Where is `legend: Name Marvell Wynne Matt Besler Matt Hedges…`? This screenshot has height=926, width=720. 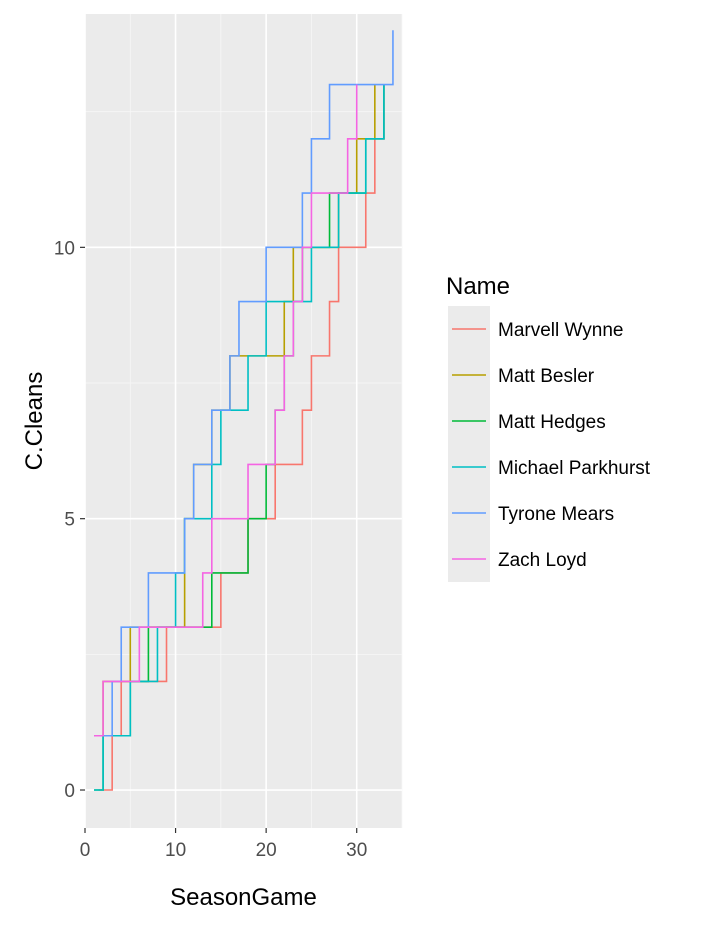 legend: Name Marvell Wynne Matt Besler Matt Hedges… is located at coordinates (548, 427).